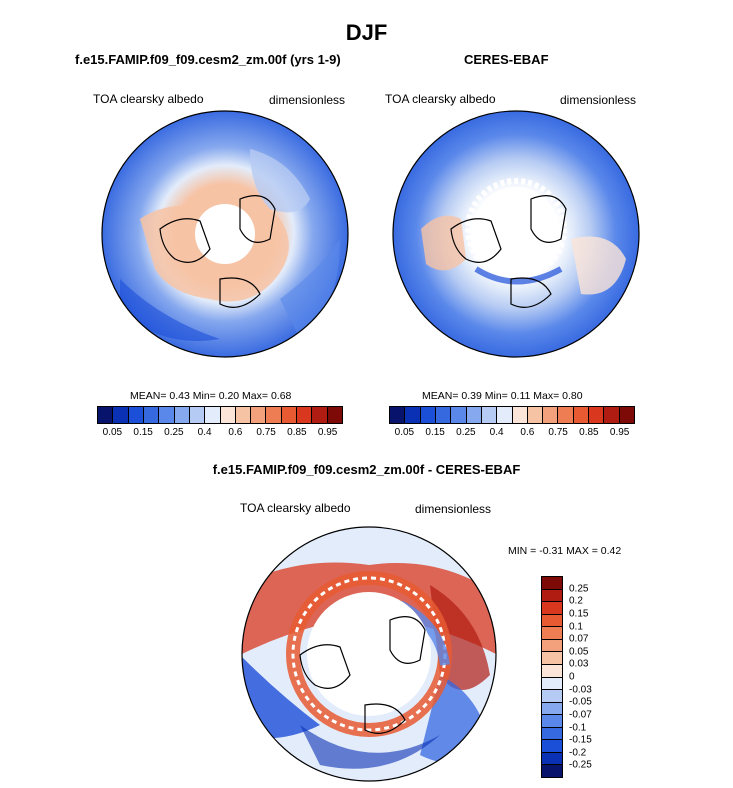 This screenshot has width=733, height=788. What do you see at coordinates (565, 551) in the screenshot?
I see `diff-stats: MIN = -0.31 MAX = 0.42` at bounding box center [565, 551].